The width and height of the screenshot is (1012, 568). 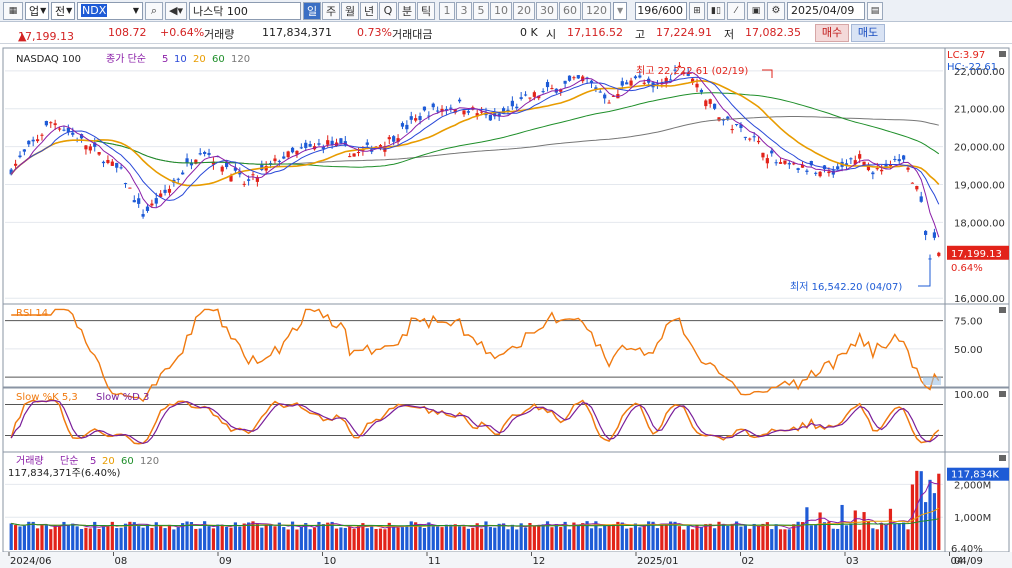 I want to click on ma-period-120: 120, so click(x=240, y=59).